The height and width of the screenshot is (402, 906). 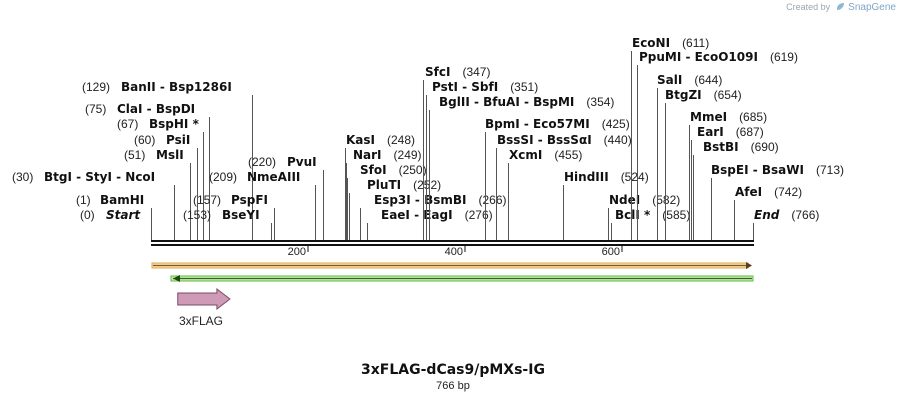 I want to click on site-position: (60), so click(x=144, y=140).